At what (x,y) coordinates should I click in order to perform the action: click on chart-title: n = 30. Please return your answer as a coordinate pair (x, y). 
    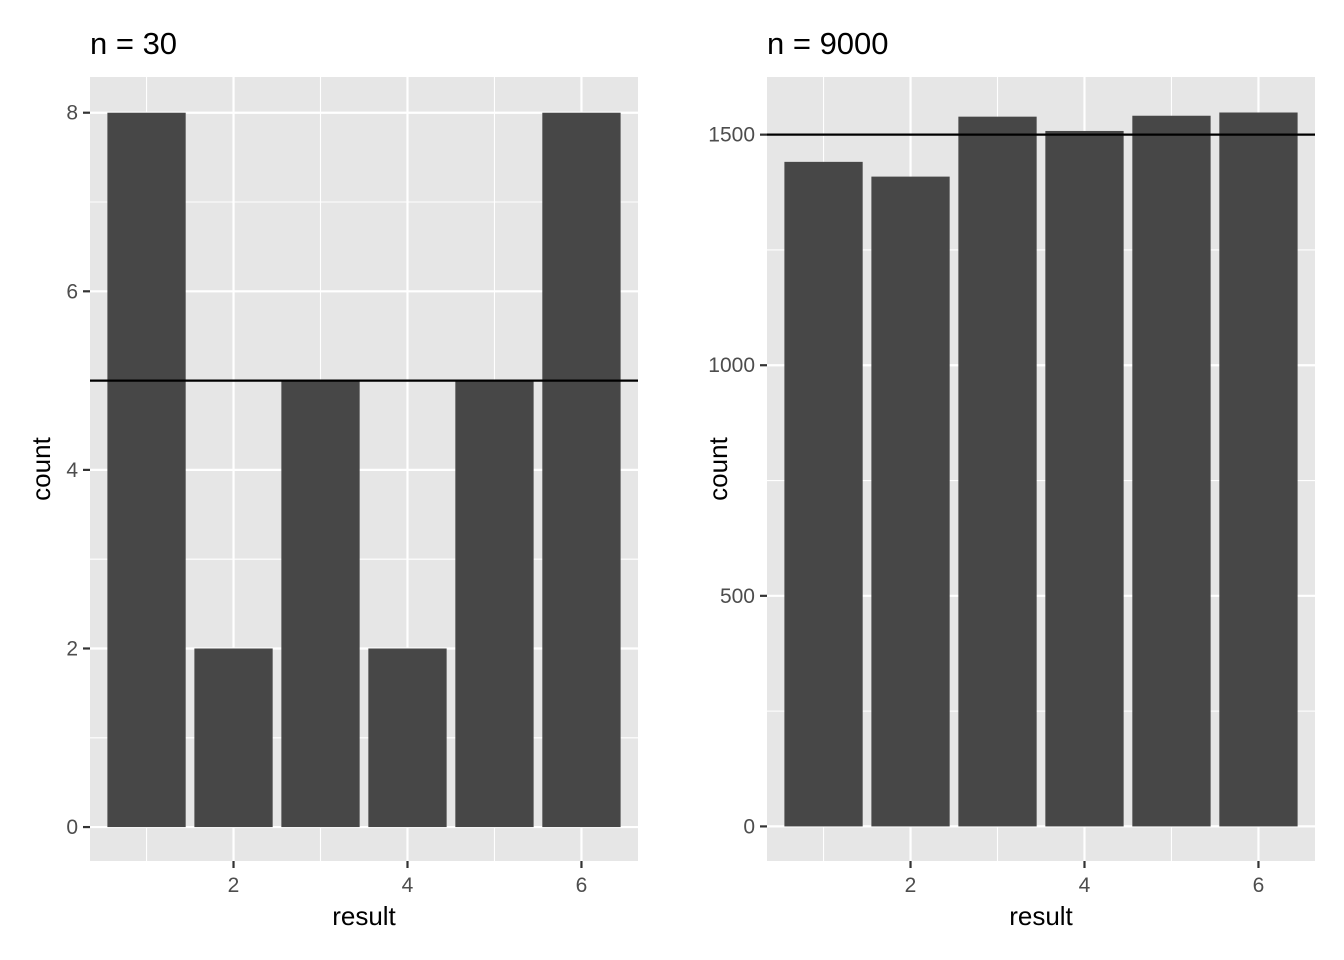
    Looking at the image, I should click on (133, 43).